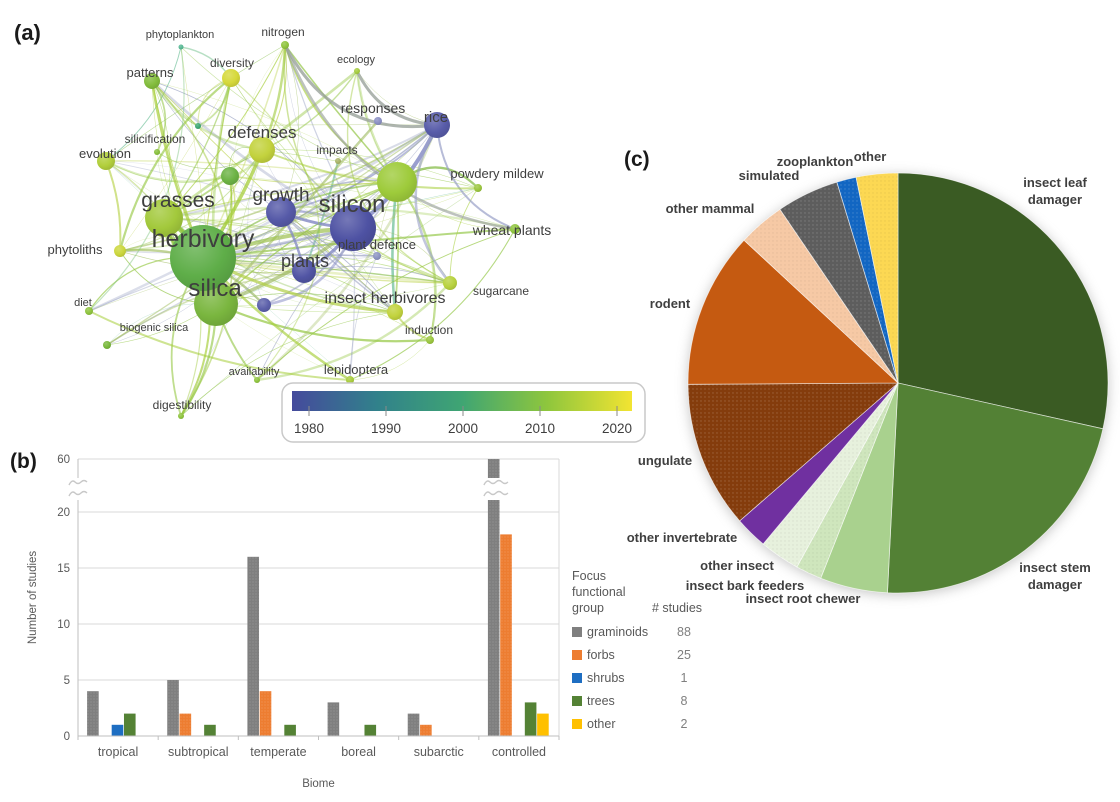  Describe the element at coordinates (358, 752) in the screenshot. I see `x-category-label: boreal` at that location.